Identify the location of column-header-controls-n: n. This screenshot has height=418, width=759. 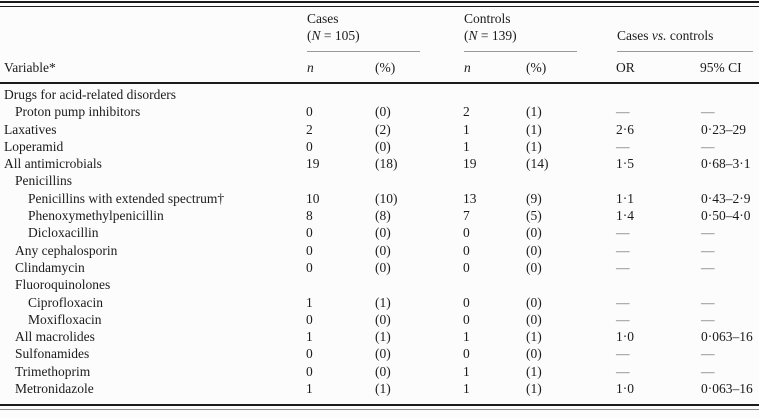
(467, 67).